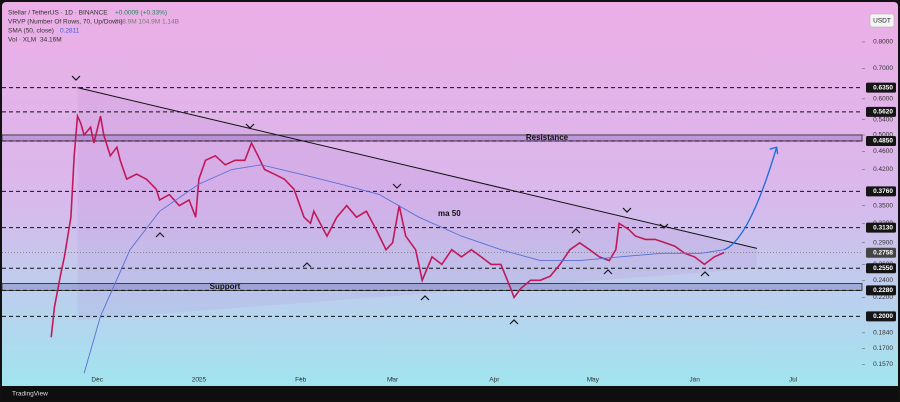 This screenshot has width=900, height=402. I want to click on x-tick-label: Jun, so click(694, 380).